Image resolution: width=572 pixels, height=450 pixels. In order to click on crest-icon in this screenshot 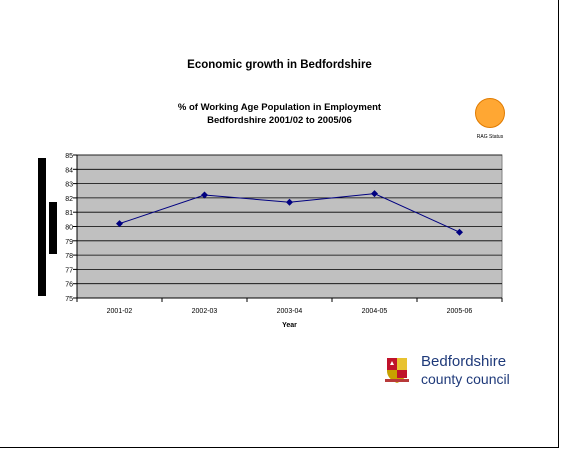, I will do `click(397, 370)`.